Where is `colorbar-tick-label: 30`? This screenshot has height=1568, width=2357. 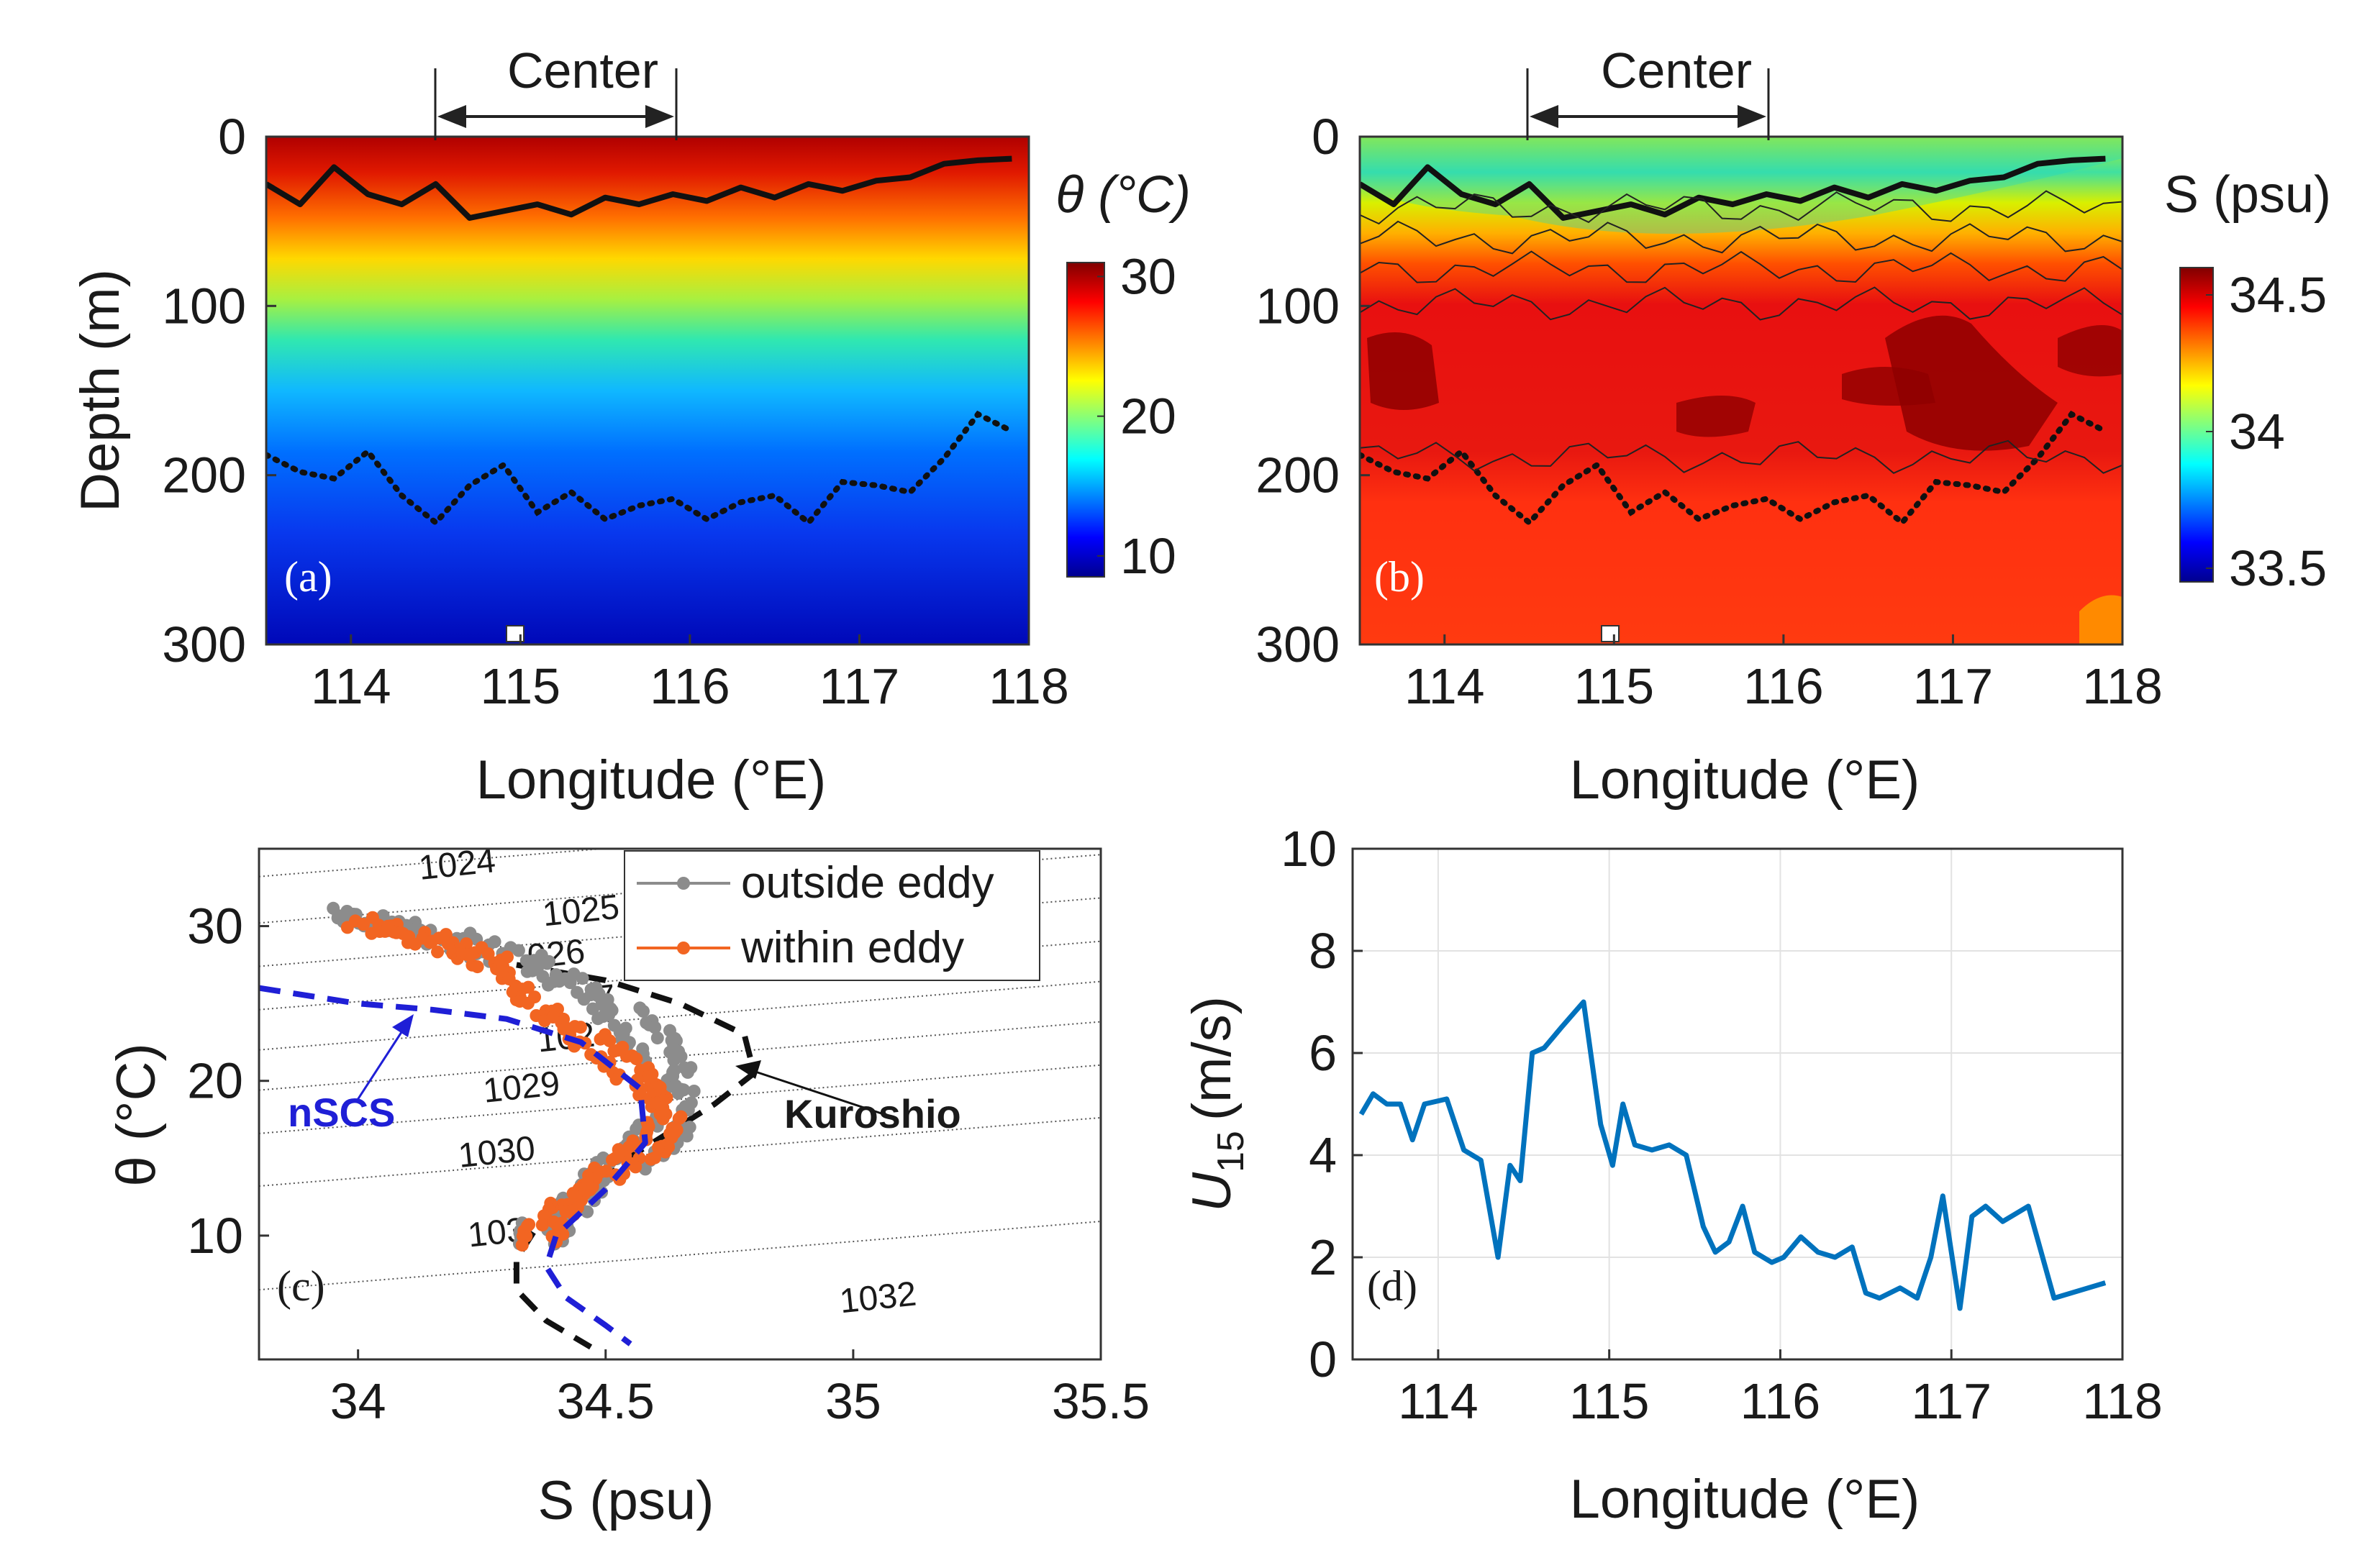 colorbar-tick-label: 30 is located at coordinates (1148, 276).